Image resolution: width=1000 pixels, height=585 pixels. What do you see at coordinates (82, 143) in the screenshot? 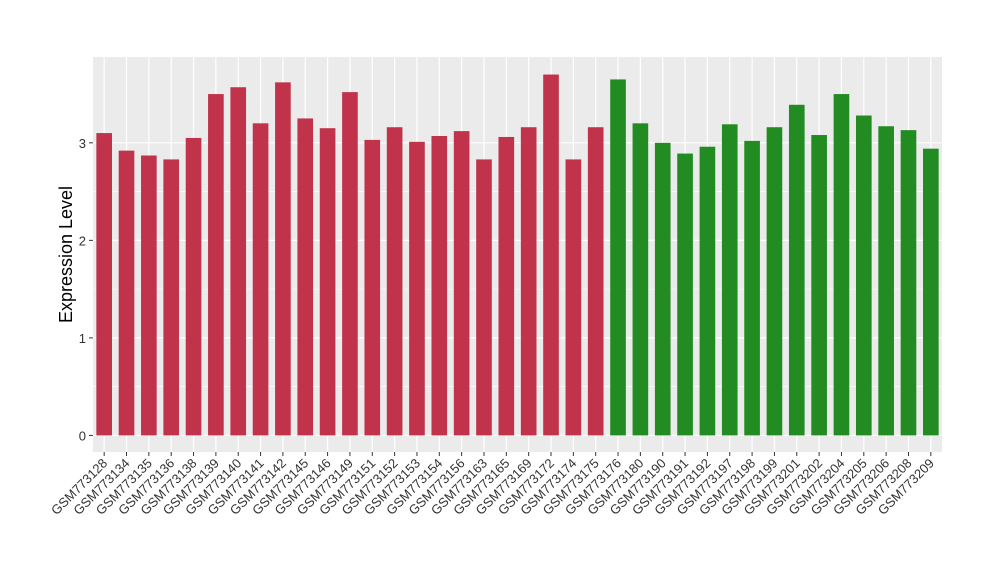
I see `y-tick-label: 3` at bounding box center [82, 143].